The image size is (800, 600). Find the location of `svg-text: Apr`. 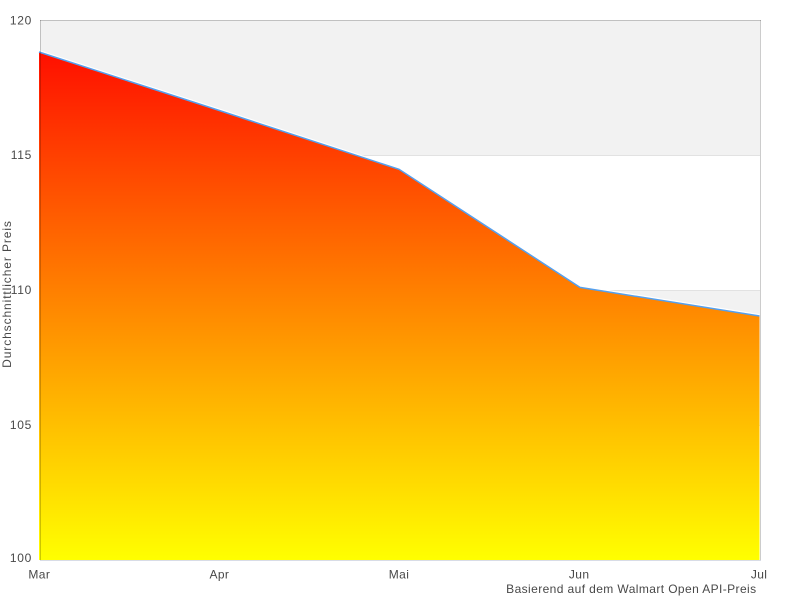

svg-text: Apr is located at coordinates (219, 575).